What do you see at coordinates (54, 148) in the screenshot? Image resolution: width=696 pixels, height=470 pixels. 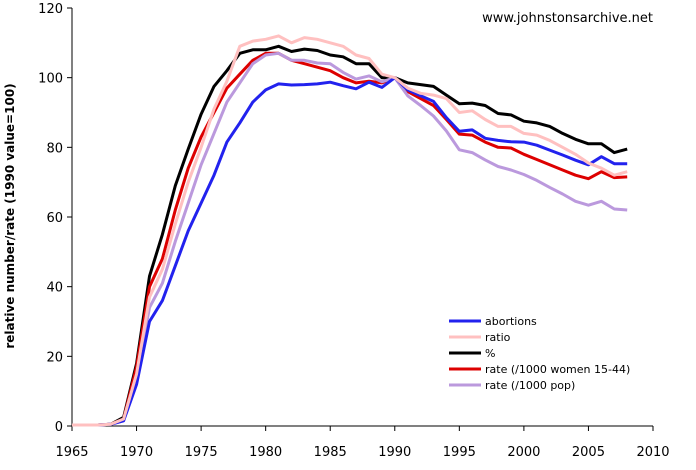 I see `y-tick-label: 80` at bounding box center [54, 148].